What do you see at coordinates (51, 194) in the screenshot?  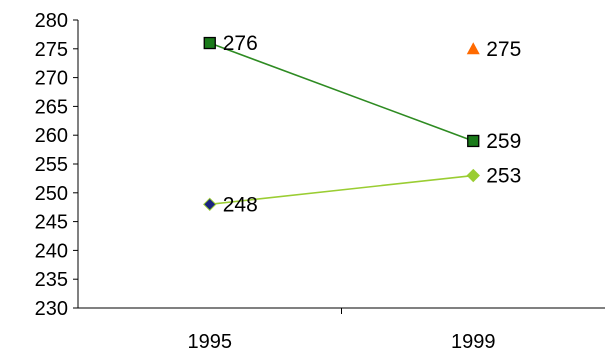 I see `y-tick-label: 250` at bounding box center [51, 194].